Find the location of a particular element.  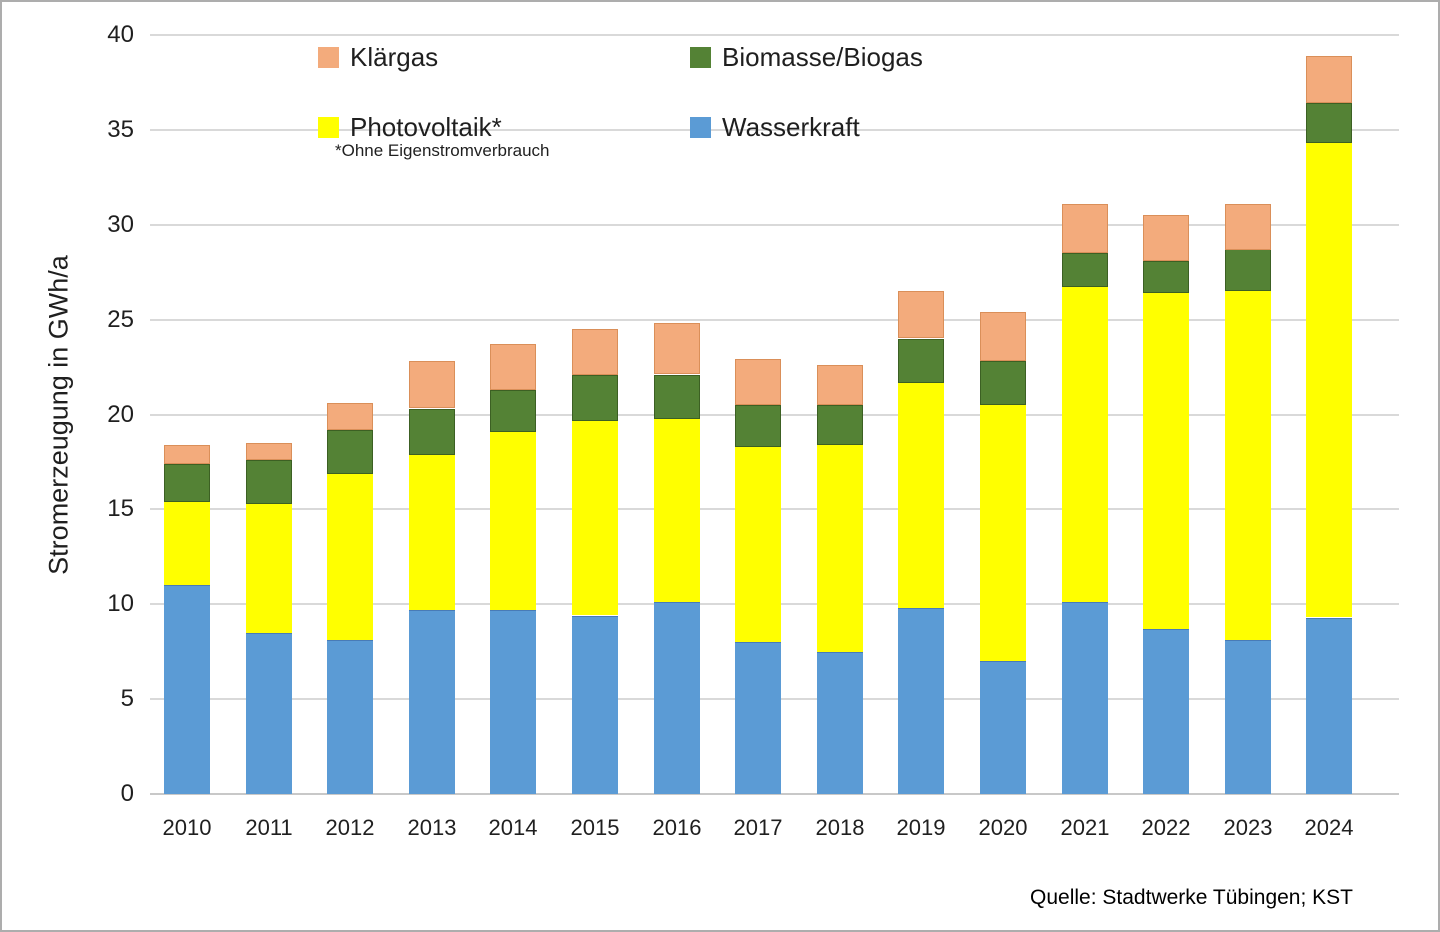

x-tick-label-2023: 2023 is located at coordinates (1248, 827).